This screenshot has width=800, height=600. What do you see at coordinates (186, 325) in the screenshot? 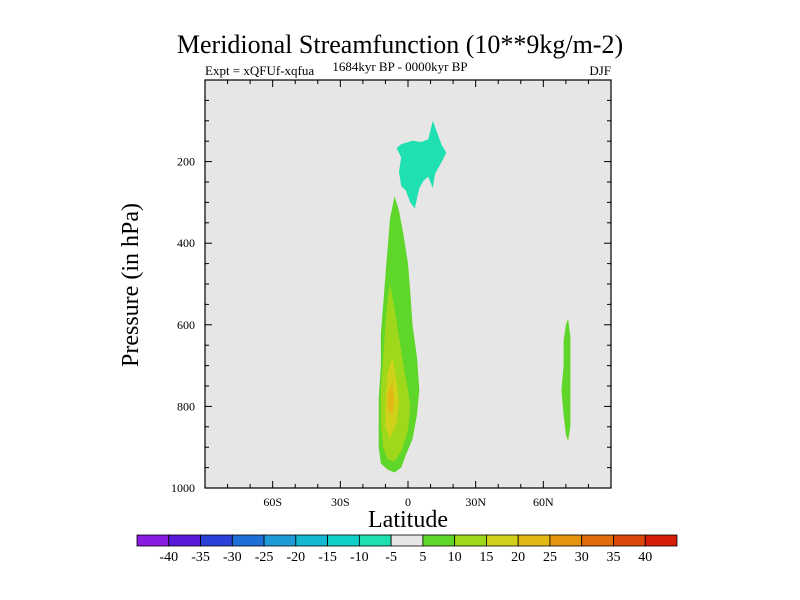
I see `y-tick-label: 600` at bounding box center [186, 325].